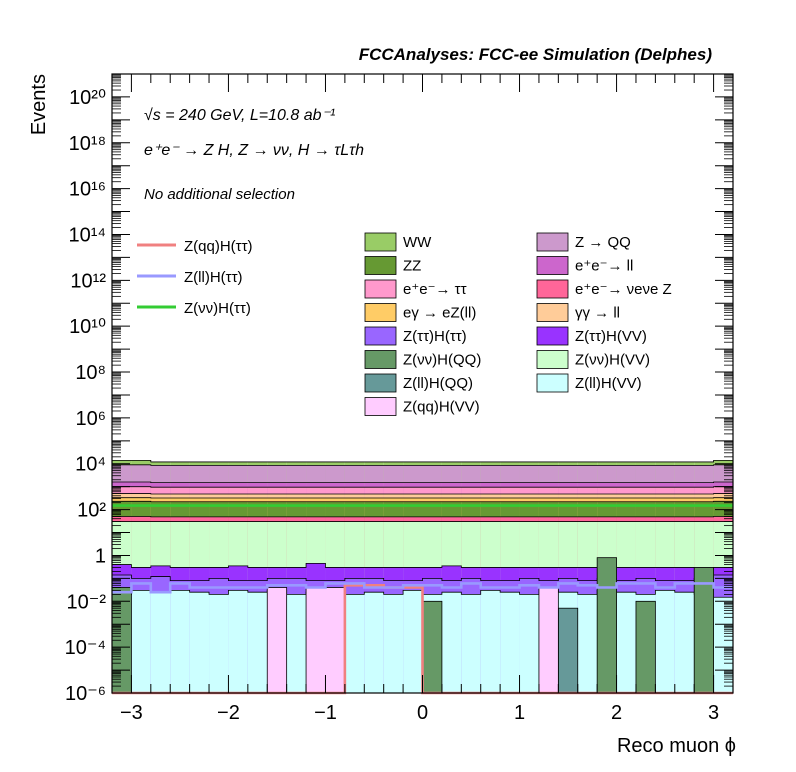  Describe the element at coordinates (380, 406) in the screenshot. I see `legend-swatch-z-qq-h-vv` at that location.